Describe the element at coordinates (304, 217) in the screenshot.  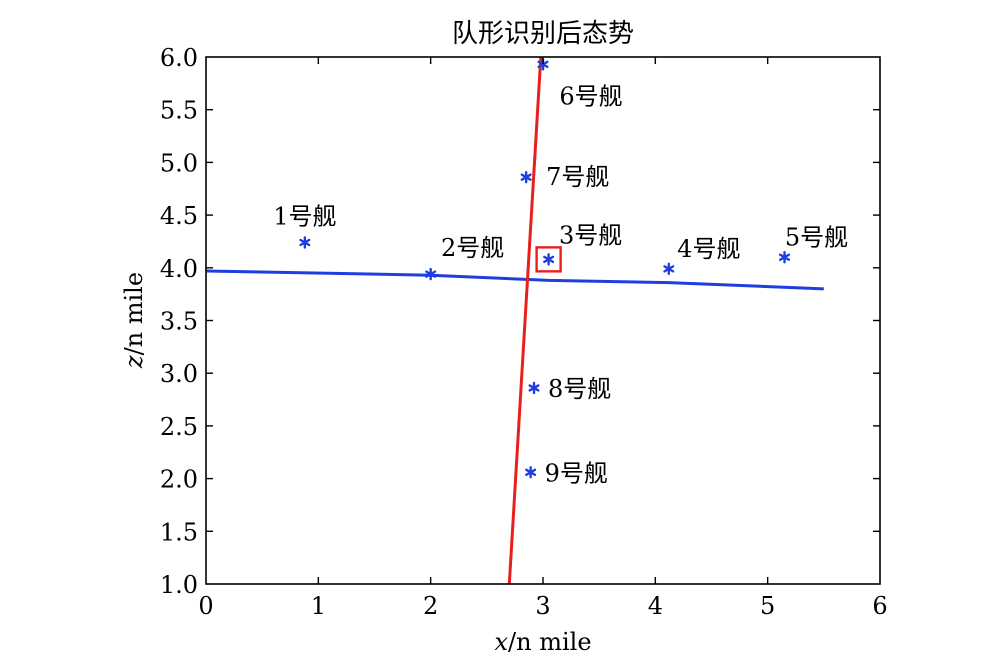
I see `ship-label-1: 1号舰` at that location.